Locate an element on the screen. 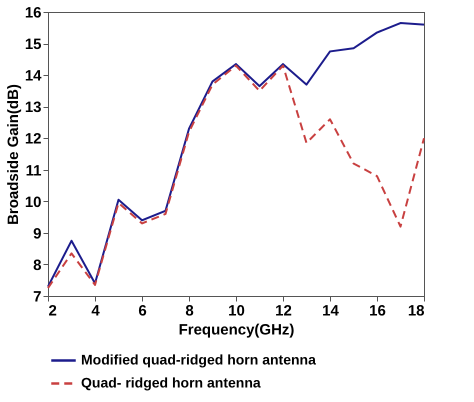  x-tick-label: 16 is located at coordinates (377, 311).